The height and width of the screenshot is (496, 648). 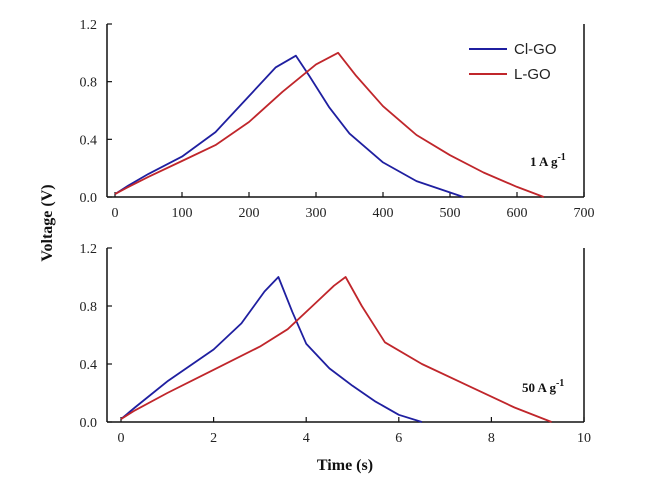 I want to click on panel-2-x-tick-label: 2, so click(x=213, y=438).